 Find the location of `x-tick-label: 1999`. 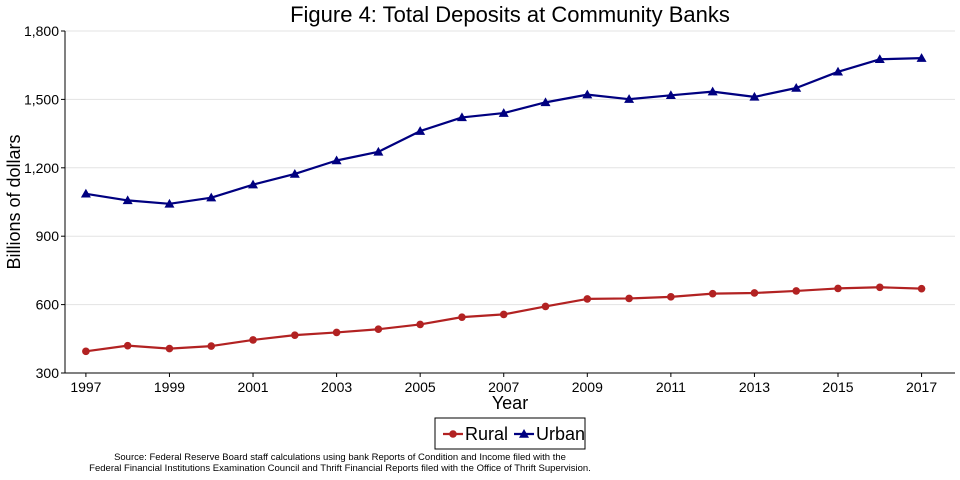

x-tick-label: 1999 is located at coordinates (169, 387).